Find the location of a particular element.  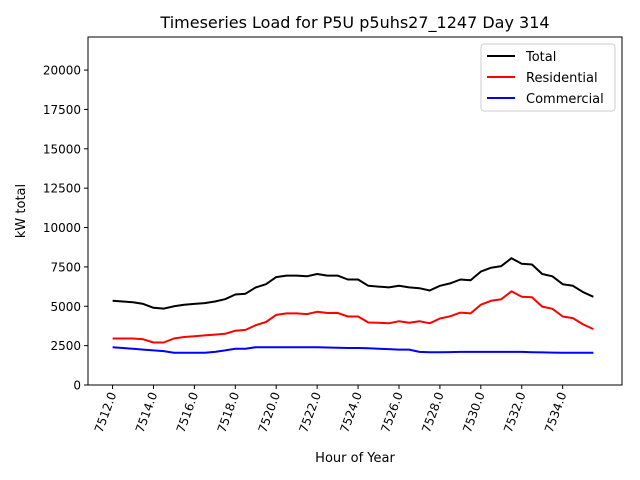

y-tick-label: 15000 is located at coordinates (62, 149).